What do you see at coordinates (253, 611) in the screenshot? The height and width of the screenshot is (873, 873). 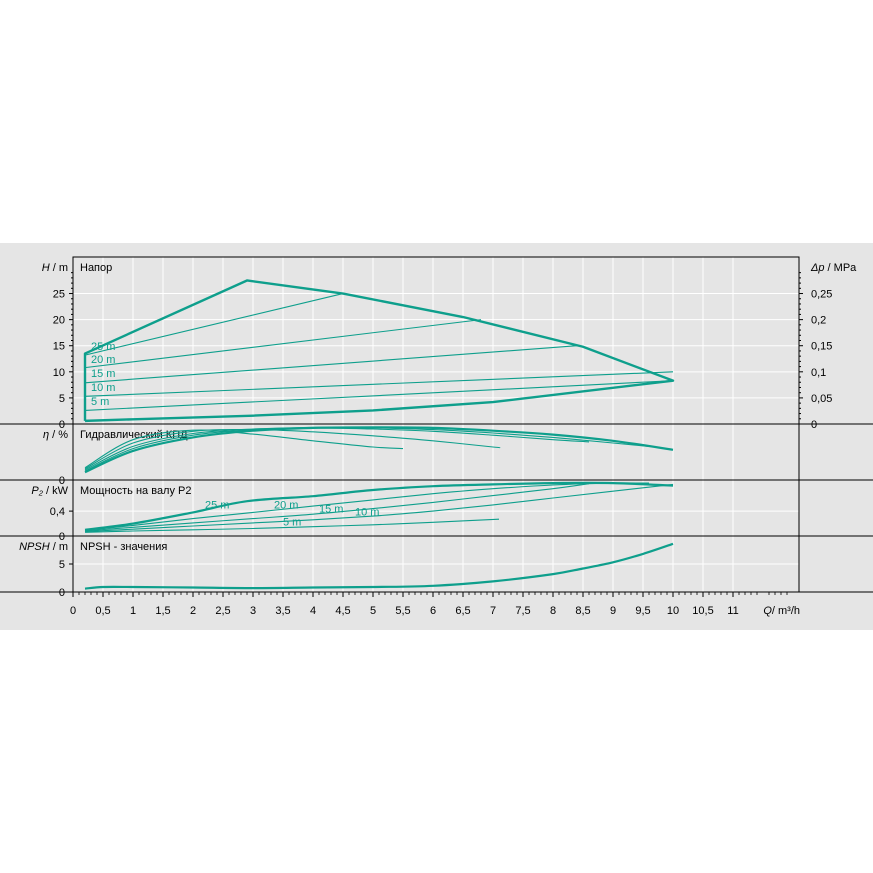 I see `x-tick-label: 3` at bounding box center [253, 611].